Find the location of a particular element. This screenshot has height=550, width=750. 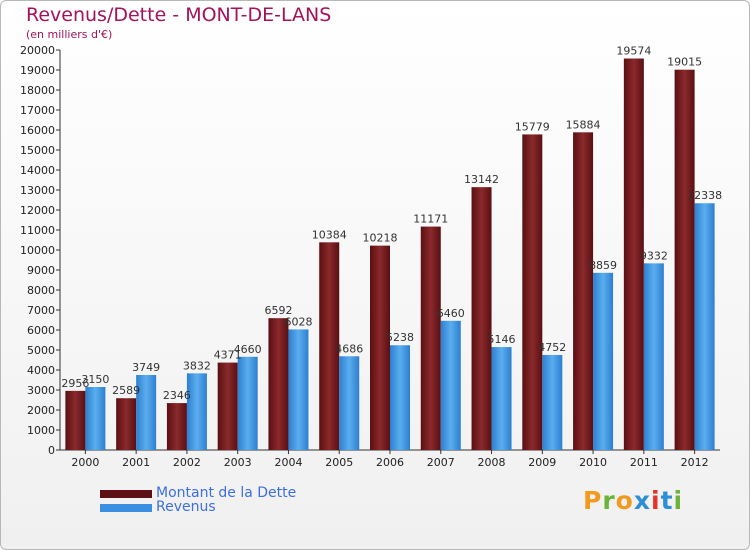

data-label-revenus: 3749 is located at coordinates (146, 367).